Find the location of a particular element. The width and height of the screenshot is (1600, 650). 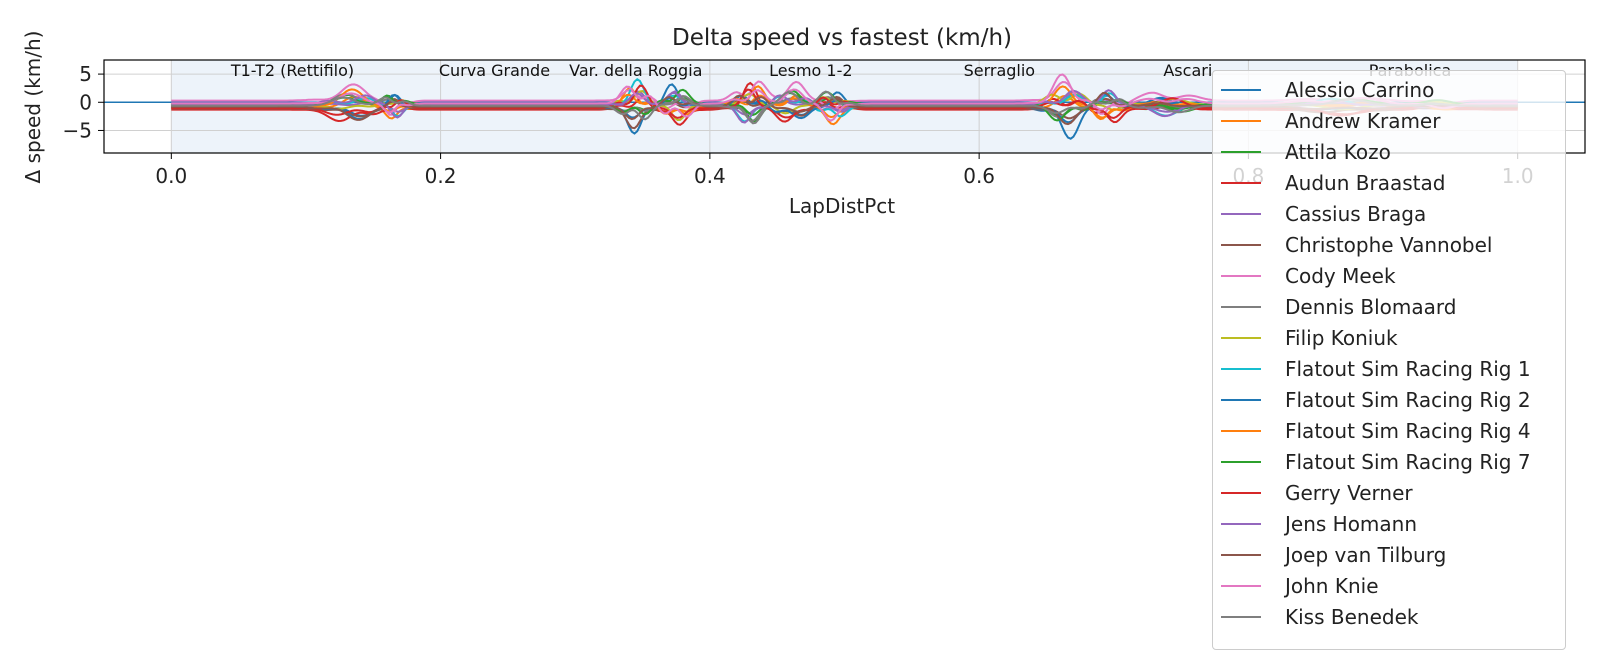

legend-item: Attila Kozo is located at coordinates (1306, 152).